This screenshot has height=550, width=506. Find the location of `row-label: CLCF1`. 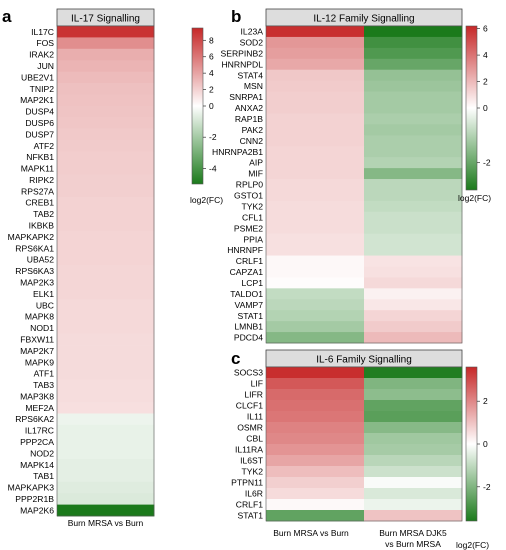

row-label: CLCF1 is located at coordinates (249, 406).